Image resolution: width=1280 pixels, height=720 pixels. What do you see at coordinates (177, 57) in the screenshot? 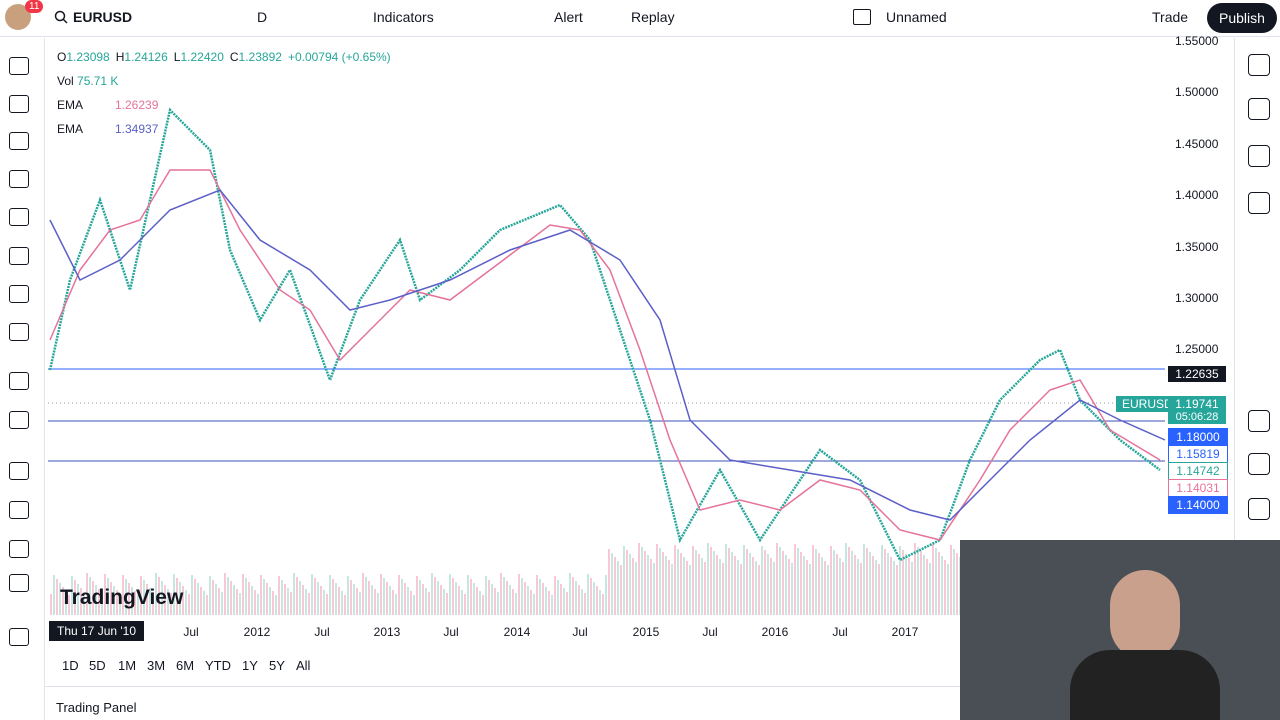
I see `ohlc-label: L` at bounding box center [177, 57].